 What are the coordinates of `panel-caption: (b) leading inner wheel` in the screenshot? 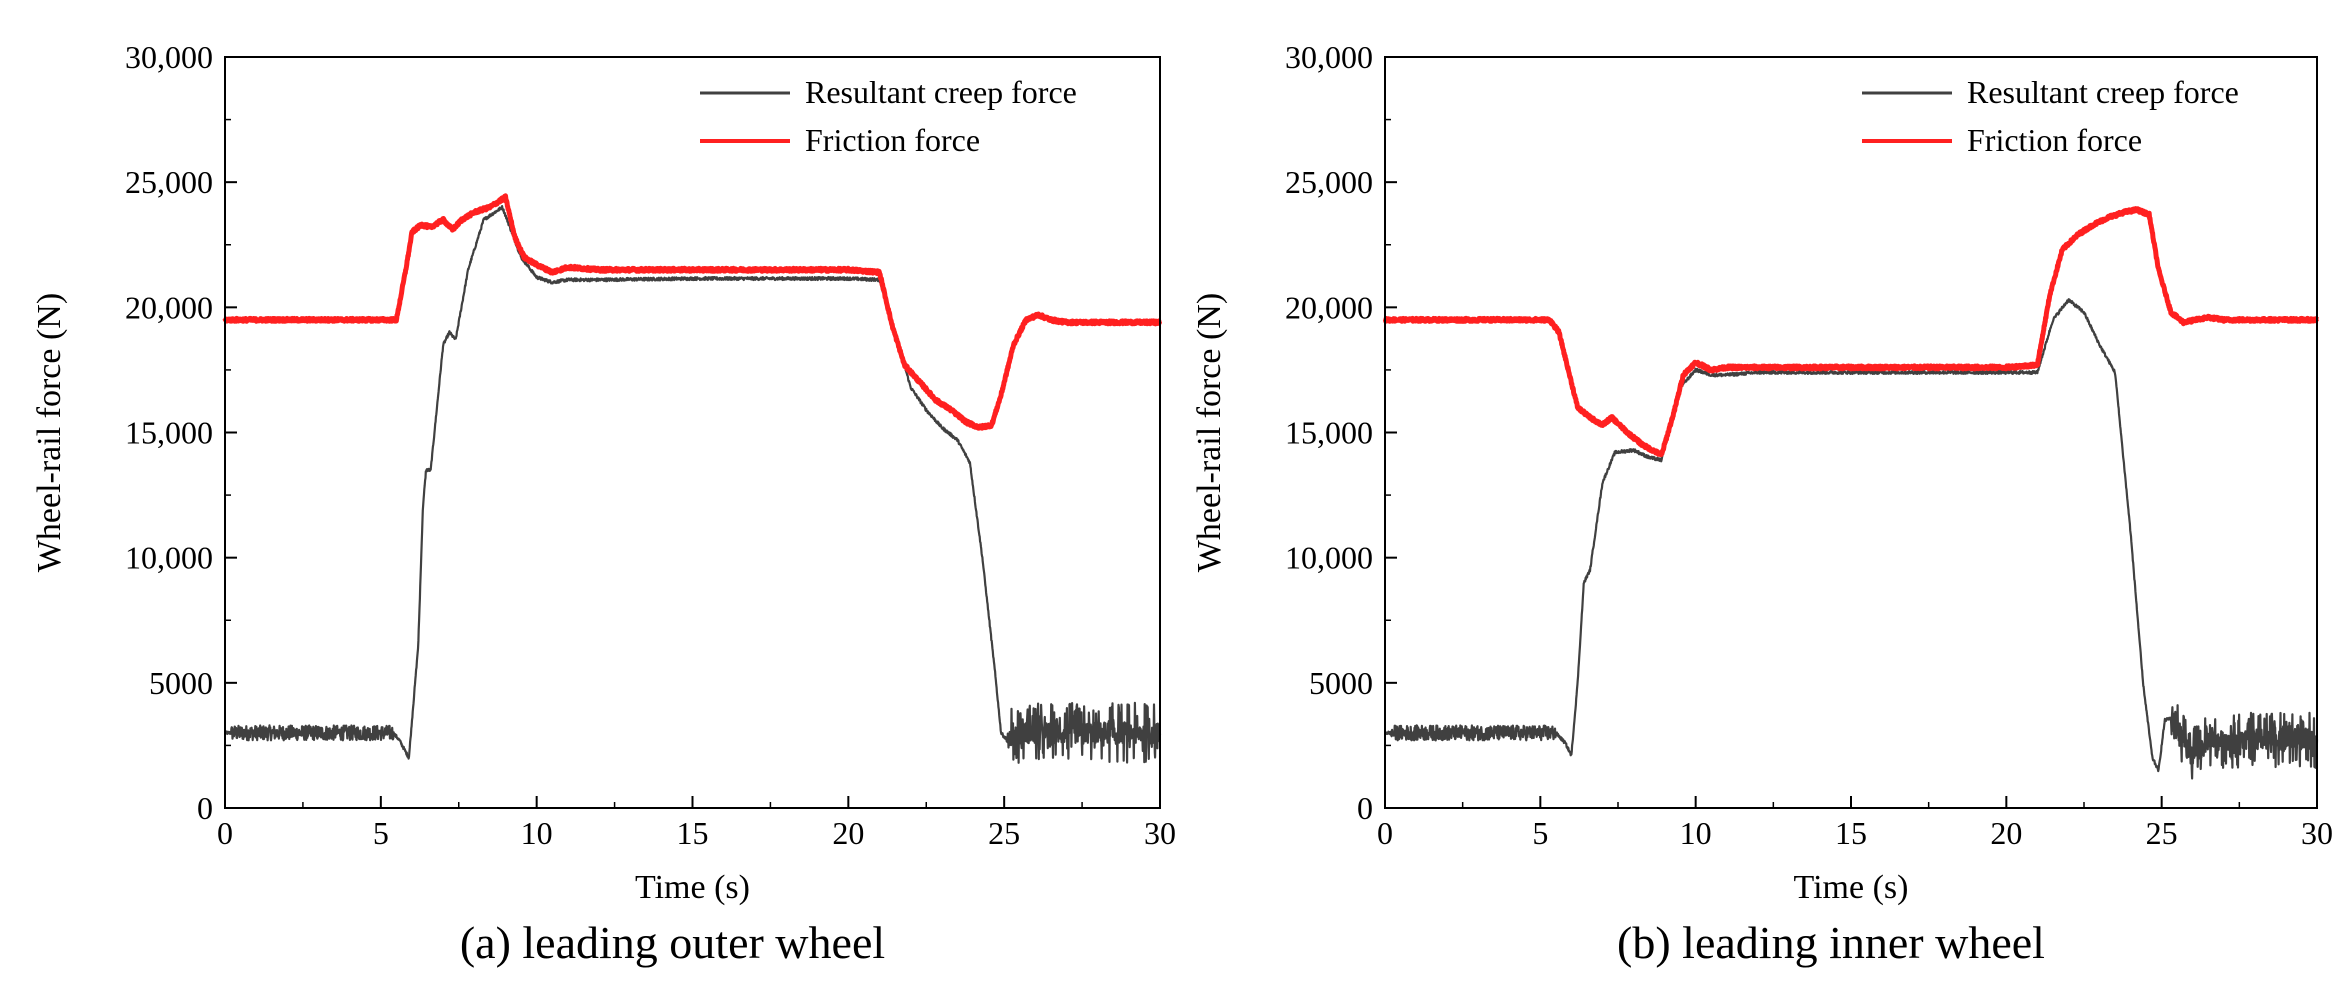 It's located at (1831, 942).